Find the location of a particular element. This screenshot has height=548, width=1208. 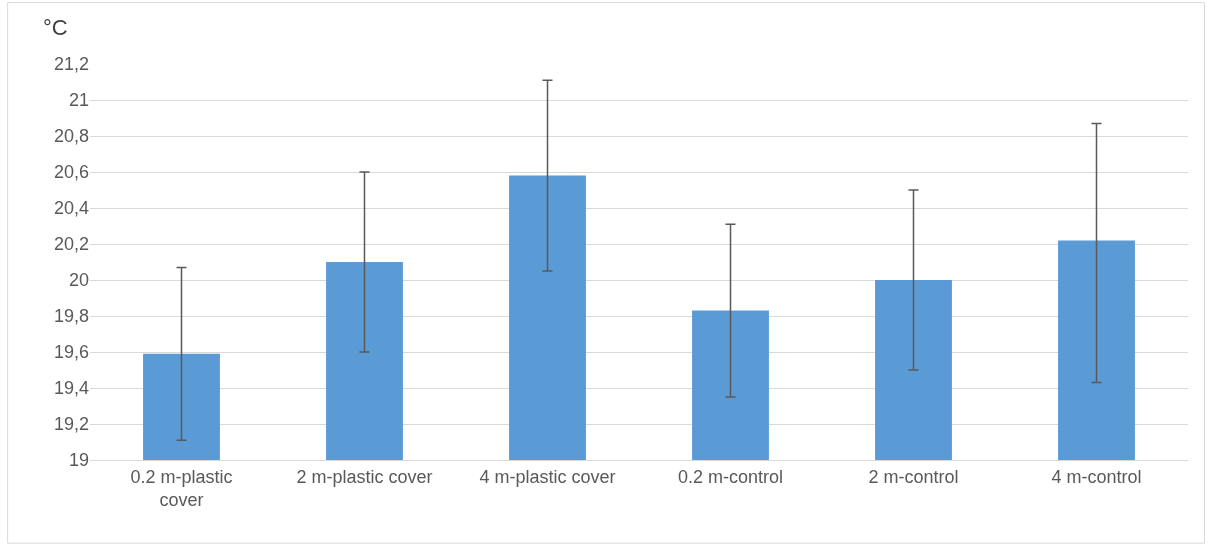

x-tick-label: 4 m-plastic cover is located at coordinates (547, 476).